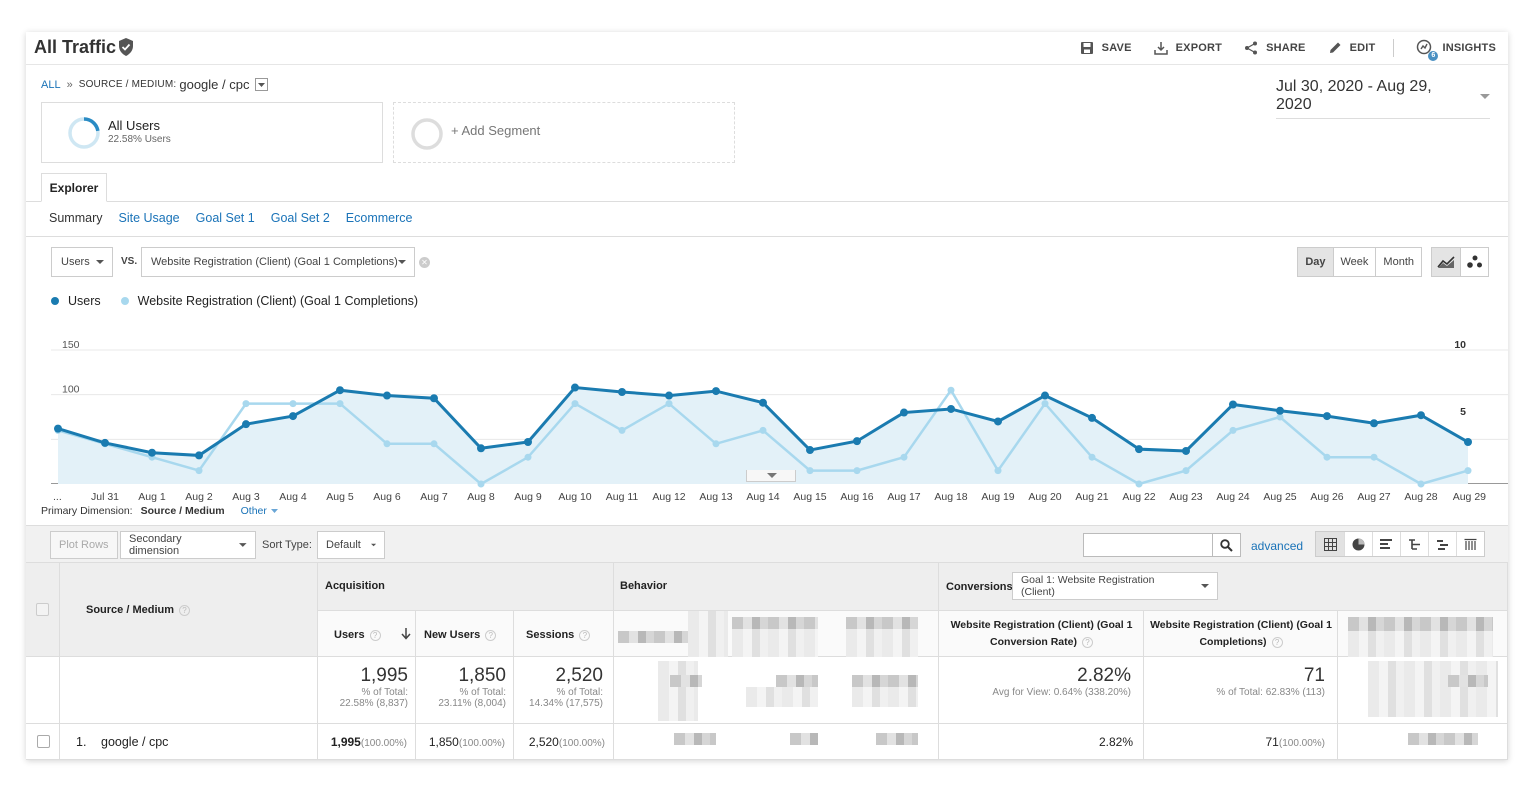 The image size is (1536, 793). What do you see at coordinates (1315, 262) in the screenshot?
I see `period-day-button: Day` at bounding box center [1315, 262].